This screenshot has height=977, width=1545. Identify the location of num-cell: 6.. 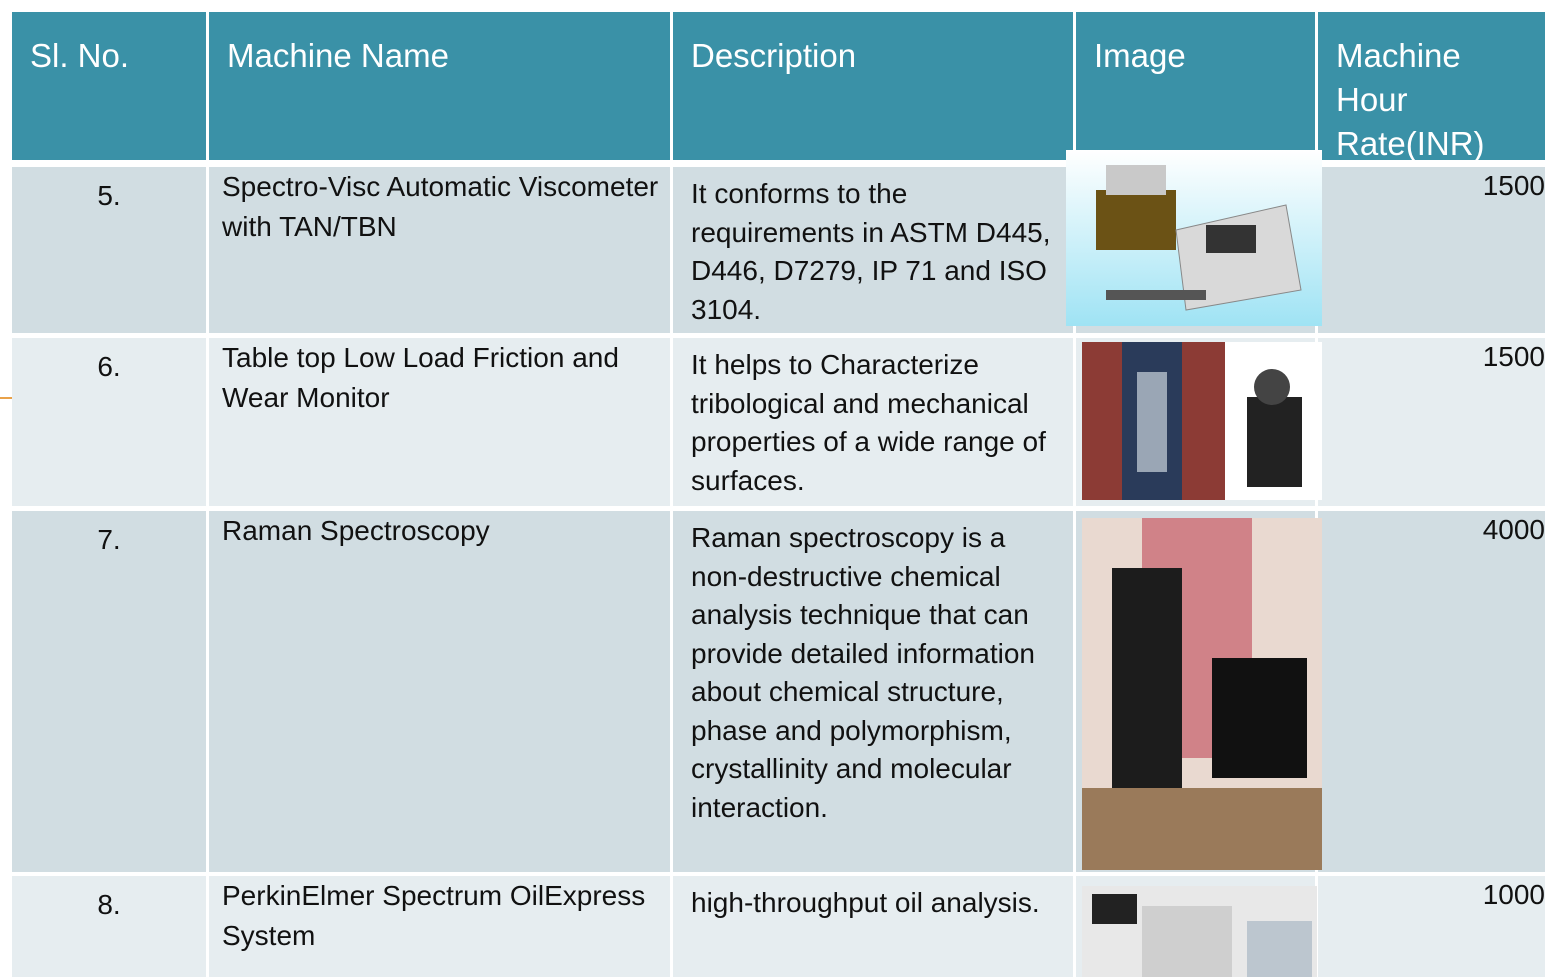
(109, 422).